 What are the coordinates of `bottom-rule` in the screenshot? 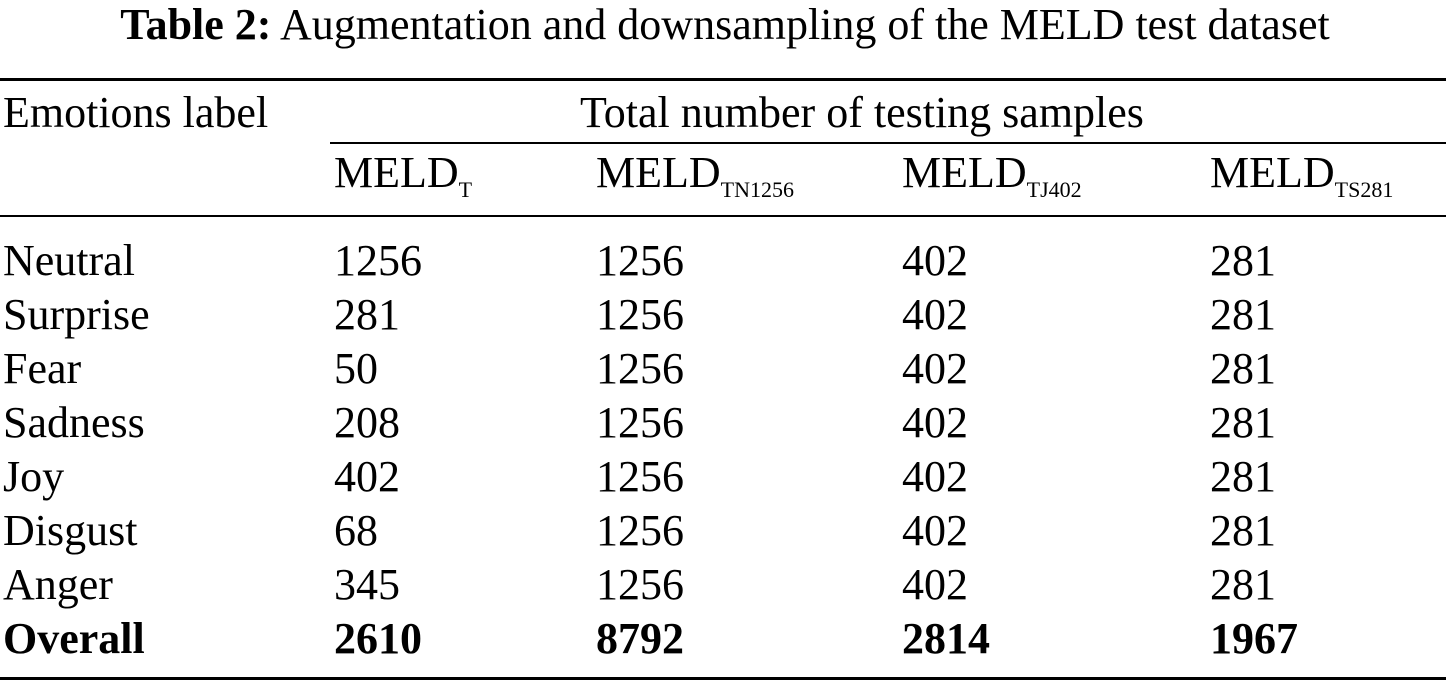 It's located at (723, 678).